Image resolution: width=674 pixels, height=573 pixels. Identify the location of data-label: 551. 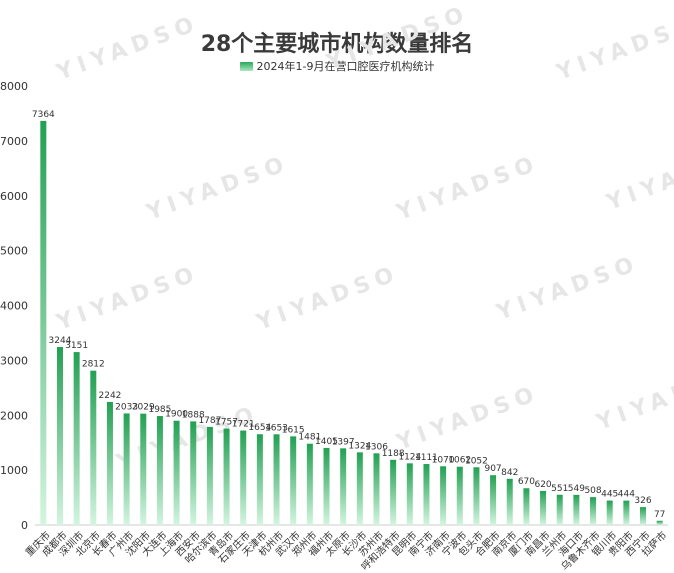
(559, 489).